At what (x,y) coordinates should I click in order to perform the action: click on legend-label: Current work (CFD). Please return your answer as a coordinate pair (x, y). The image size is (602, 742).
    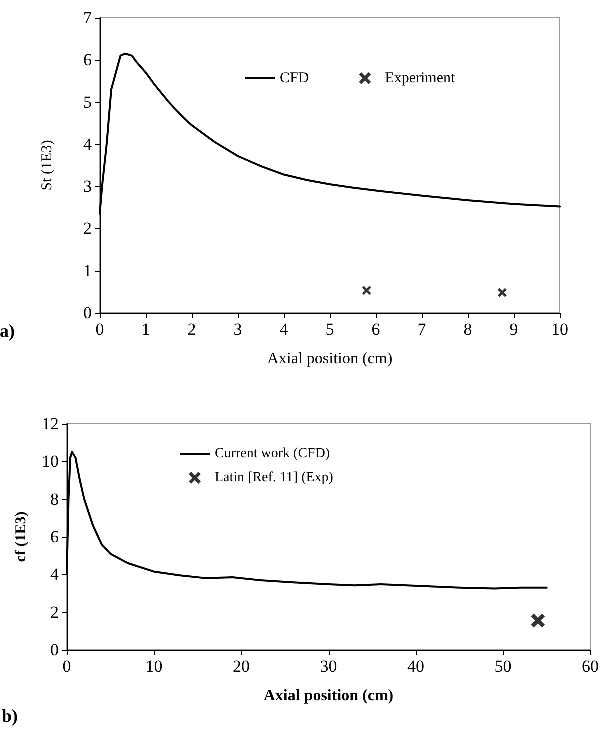
    Looking at the image, I should click on (272, 454).